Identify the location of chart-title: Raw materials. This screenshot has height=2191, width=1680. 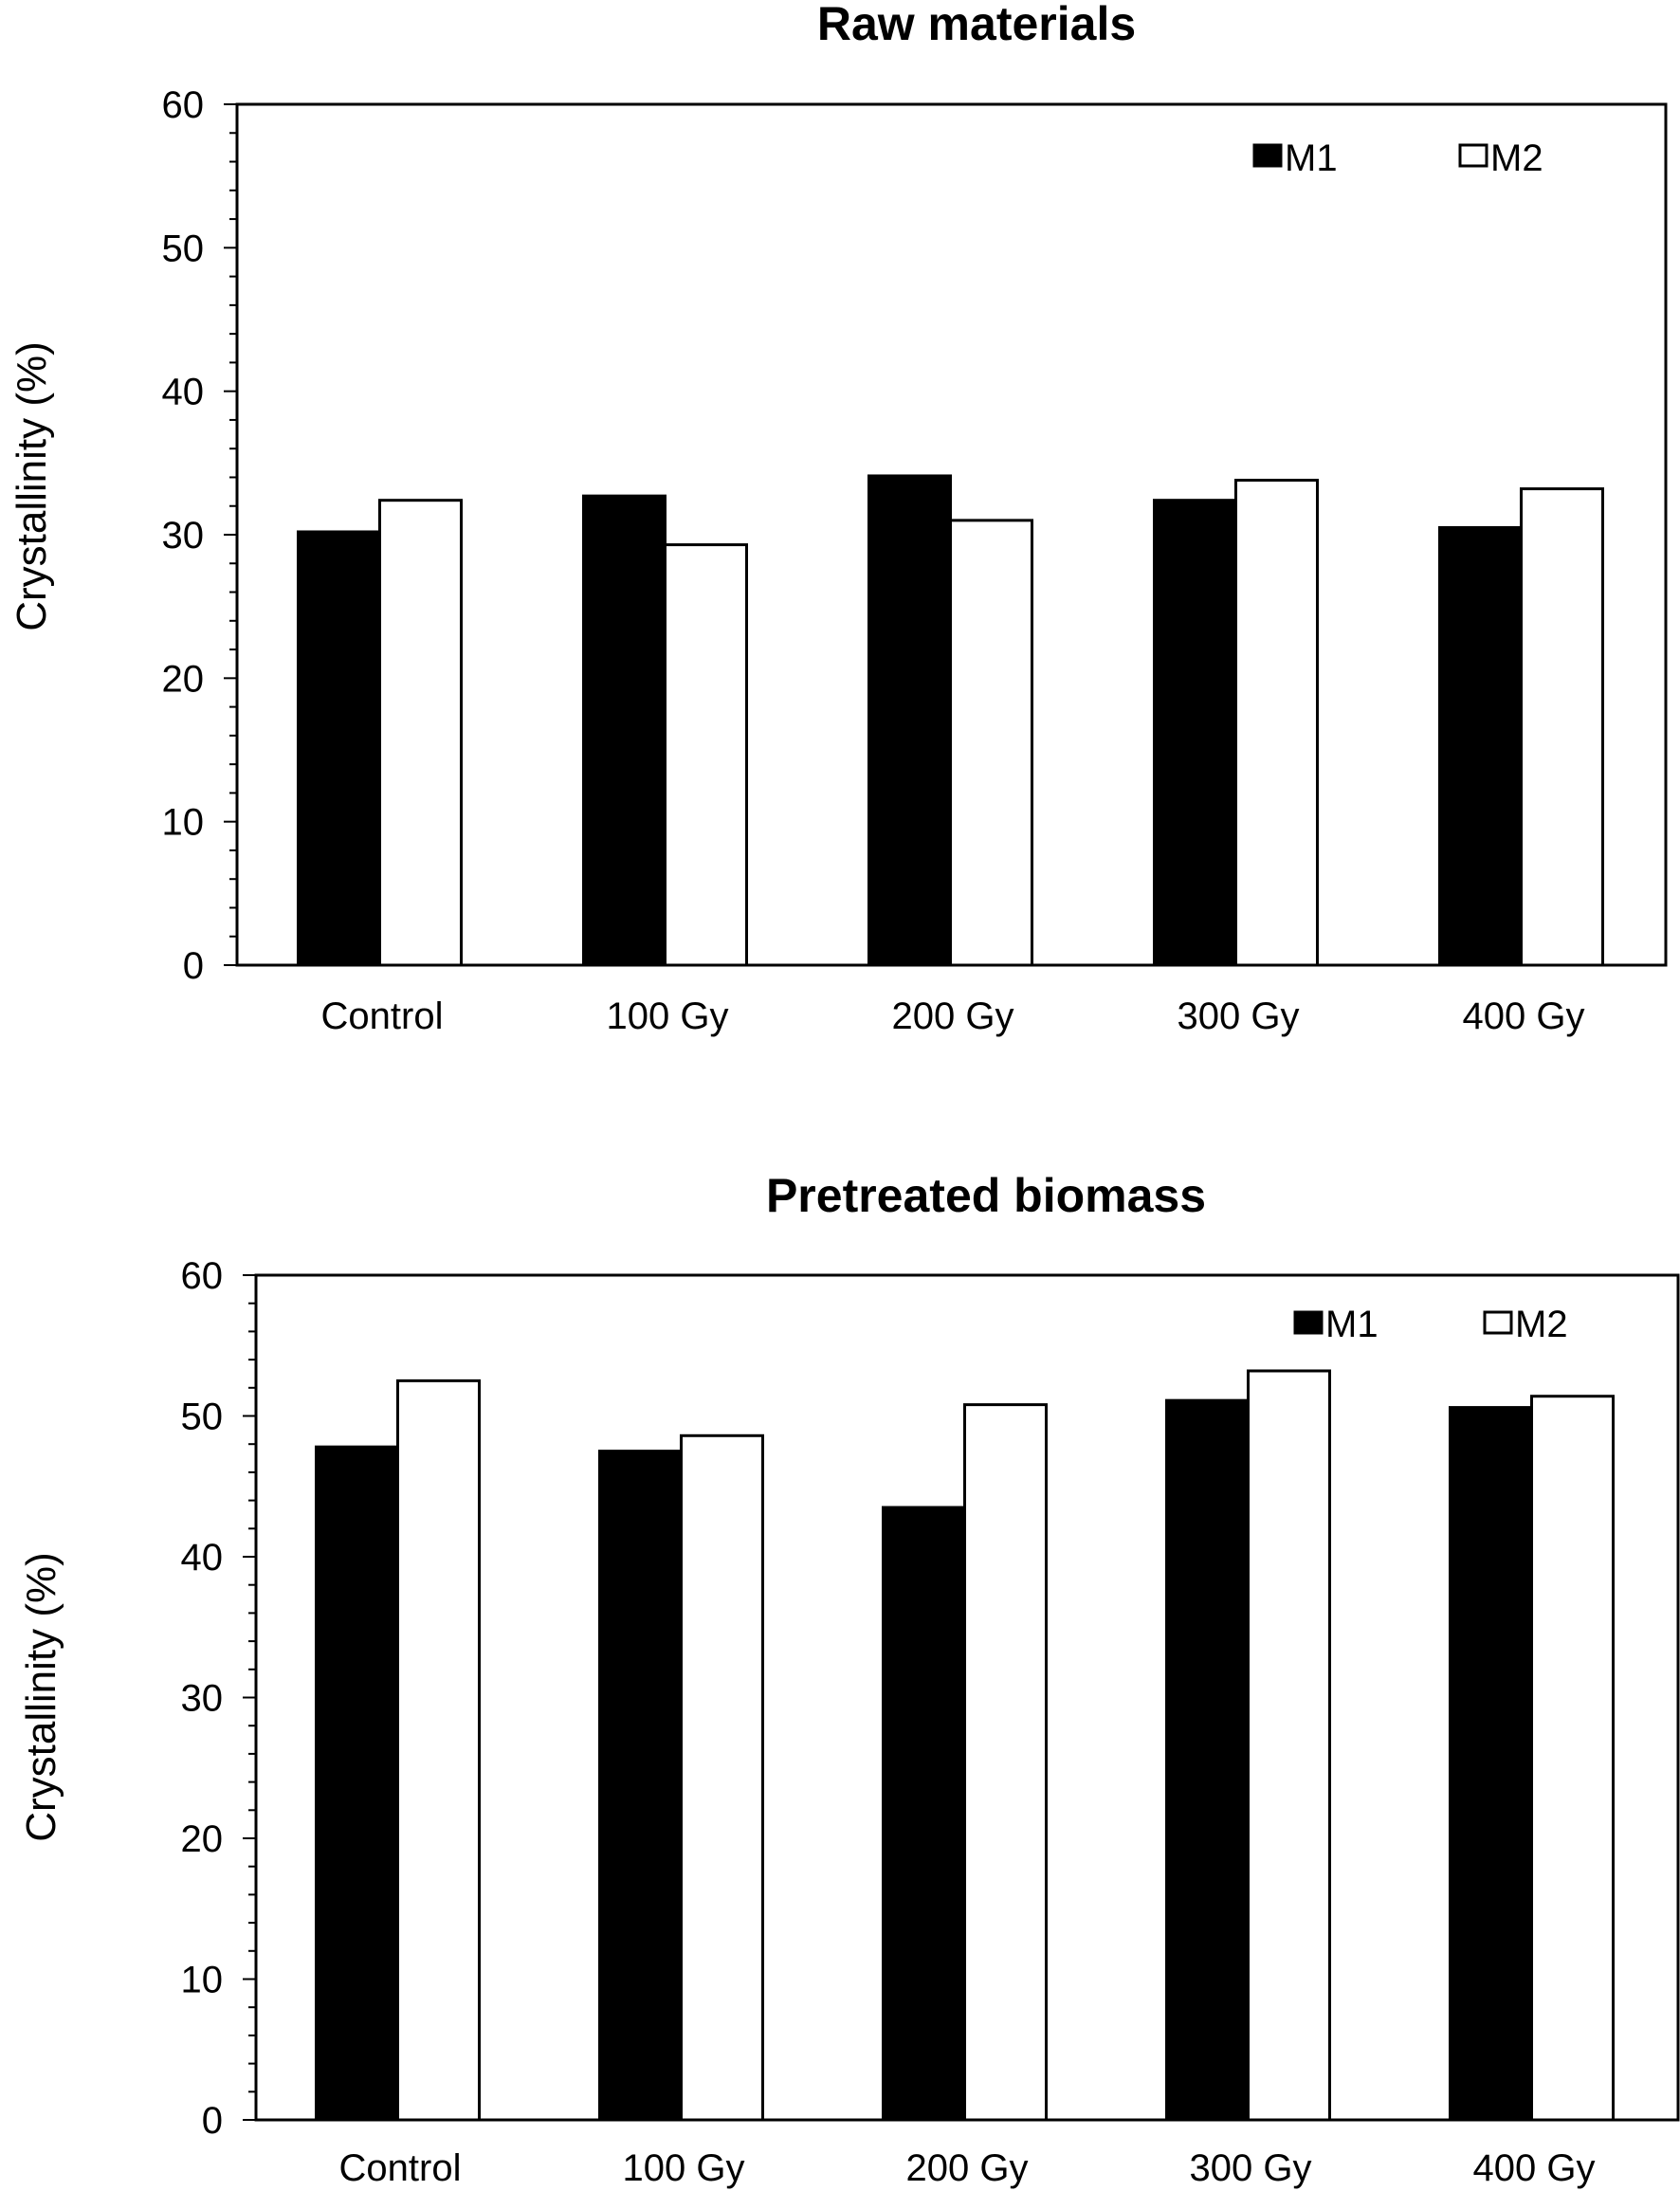
(977, 25).